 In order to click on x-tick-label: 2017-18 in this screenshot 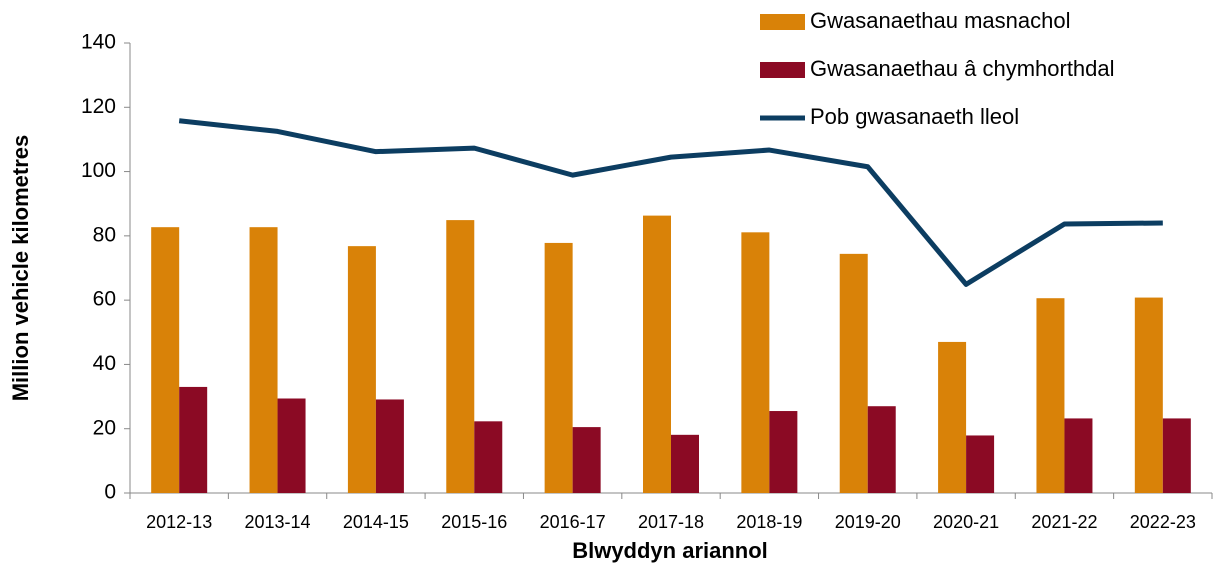, I will do `click(671, 522)`.